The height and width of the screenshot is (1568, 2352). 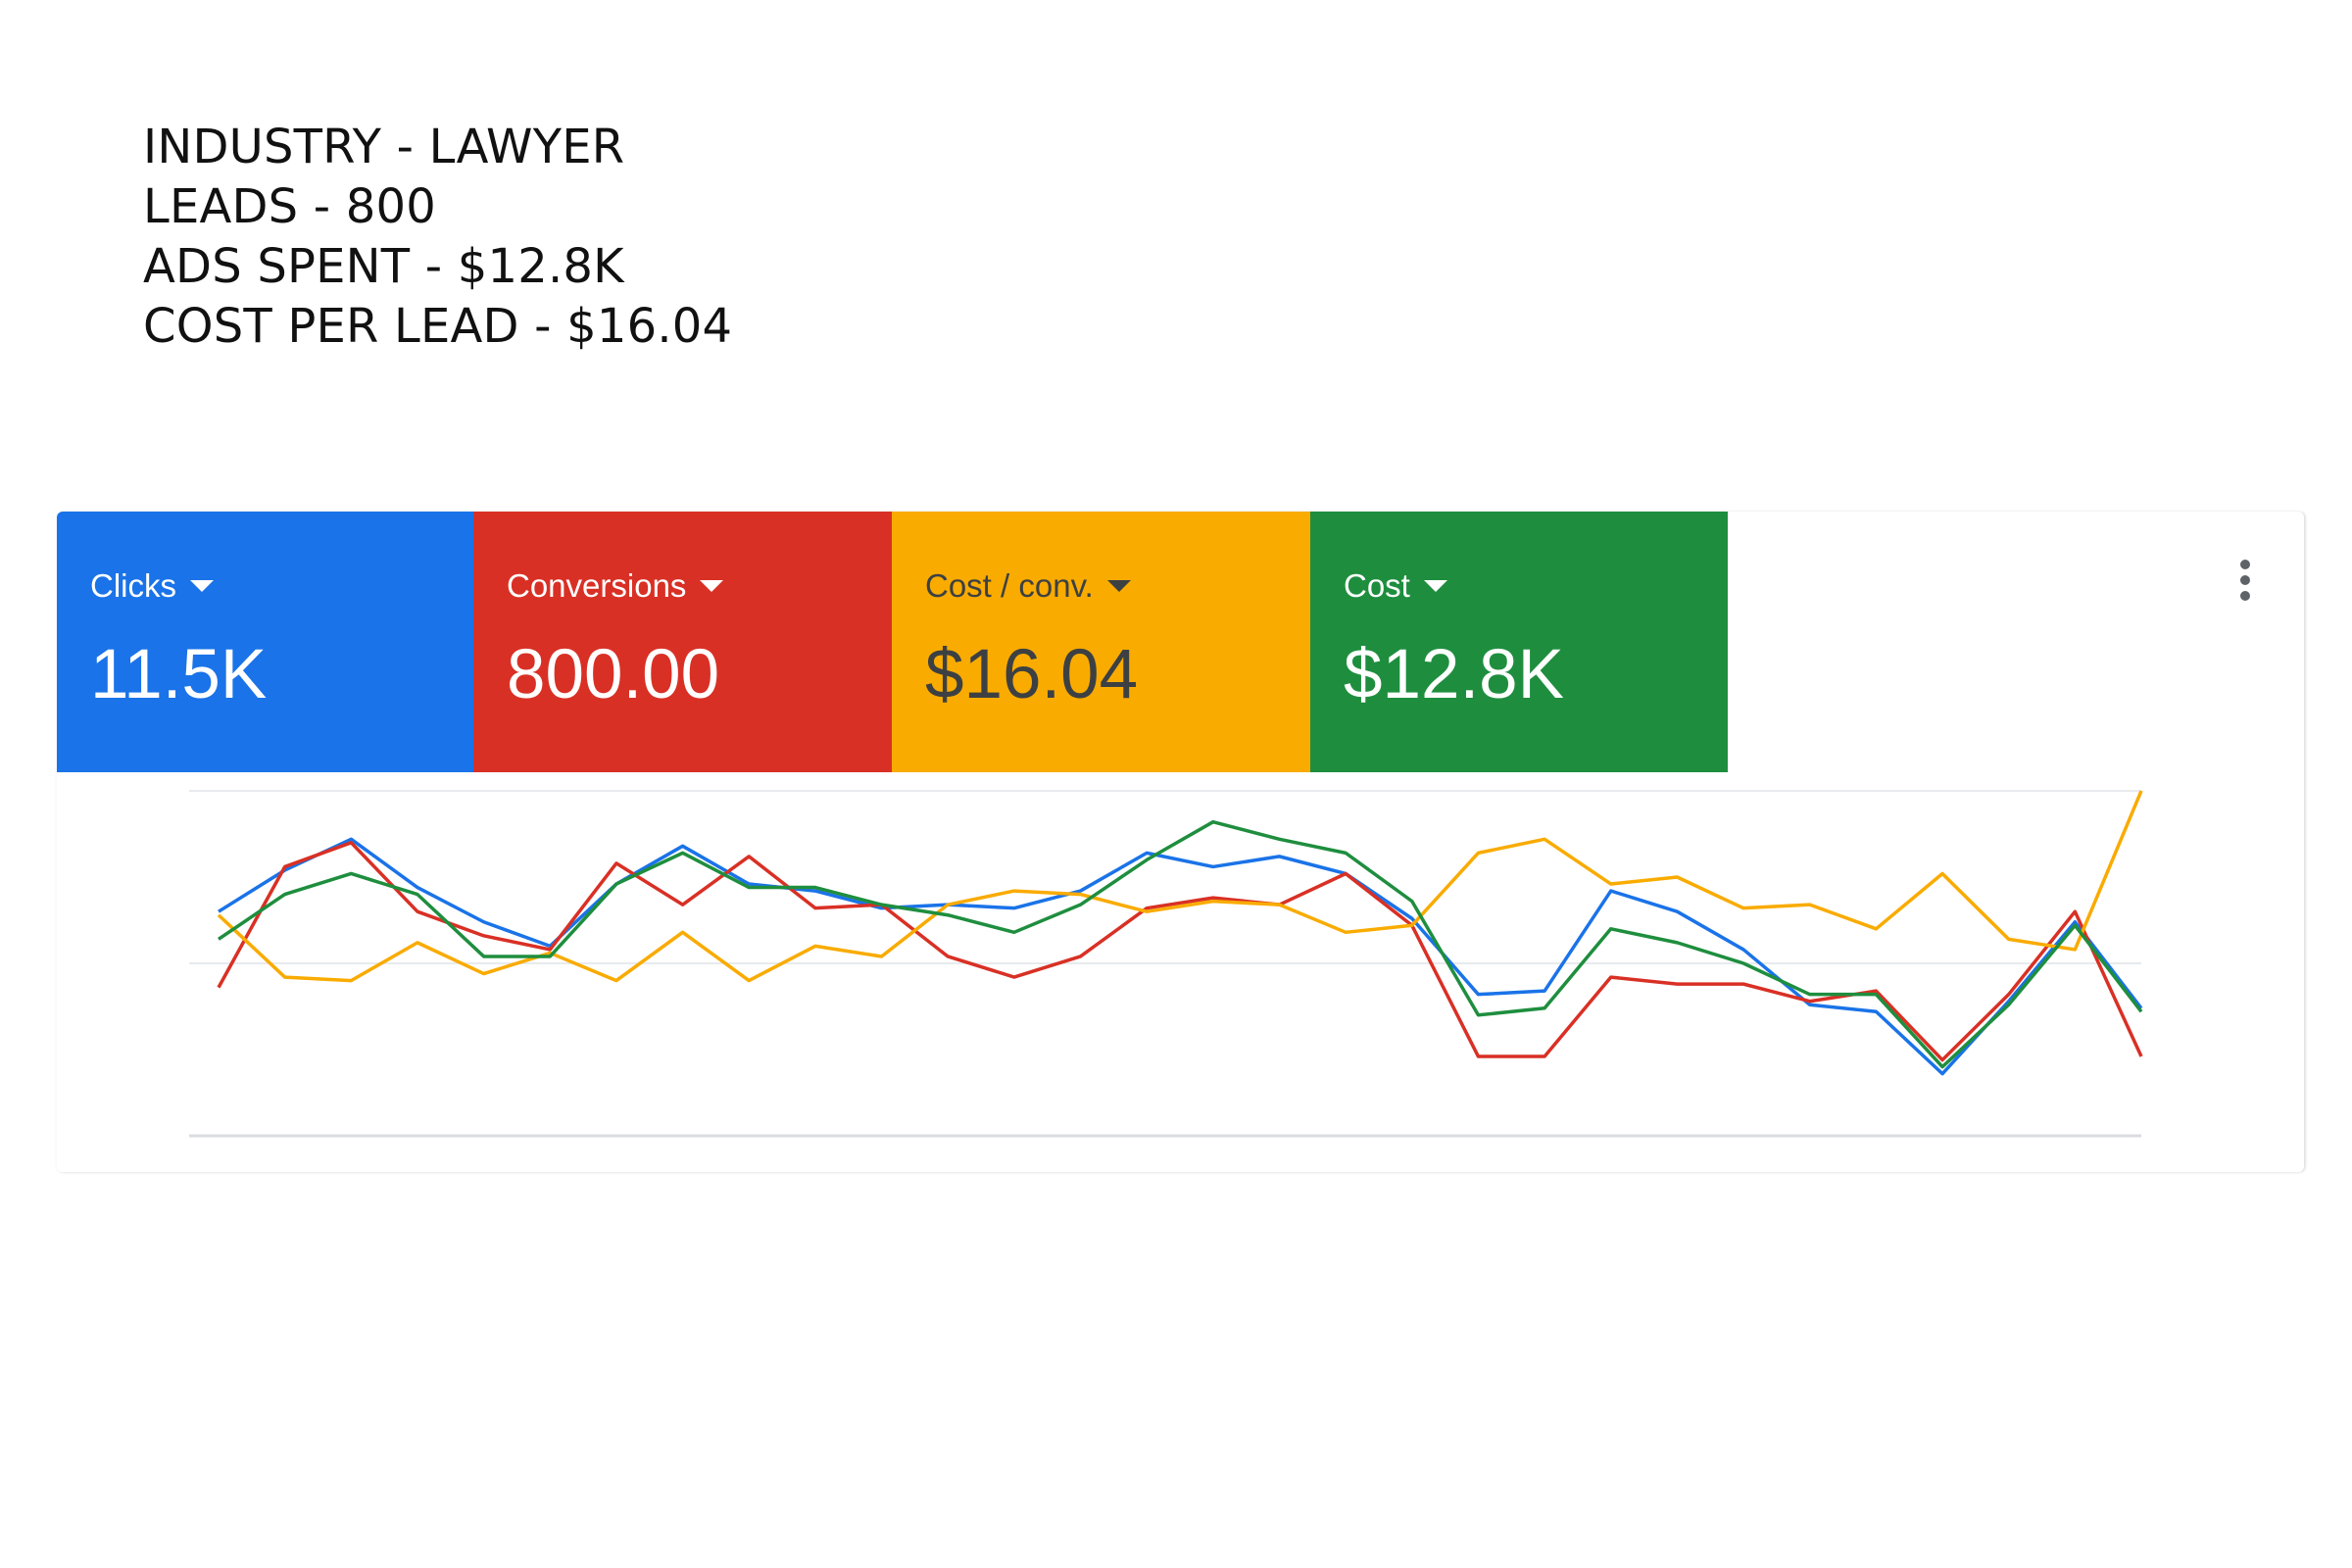 I want to click on summary-ads-spent: ADS SPENT - $12.8K, so click(x=383, y=266).